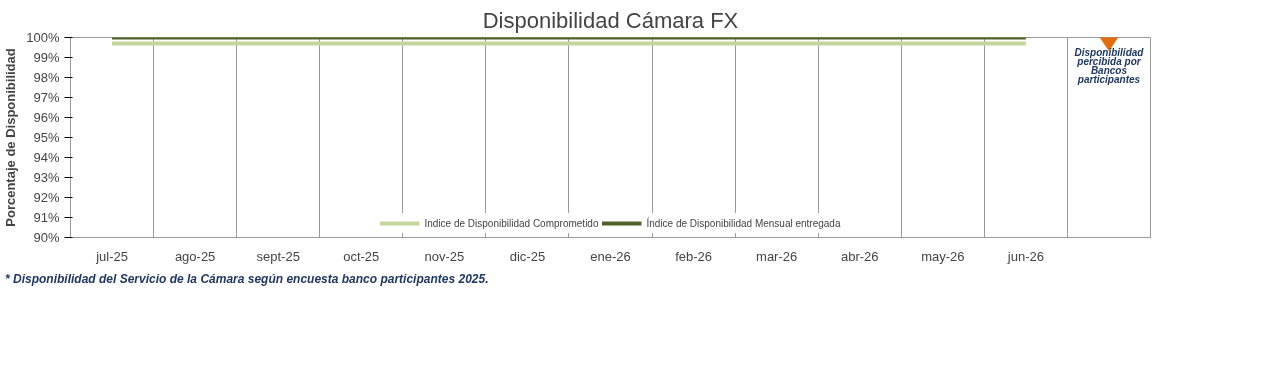 This screenshot has height=390, width=1270. What do you see at coordinates (527, 256) in the screenshot?
I see `x-tick-label: dic-25` at bounding box center [527, 256].